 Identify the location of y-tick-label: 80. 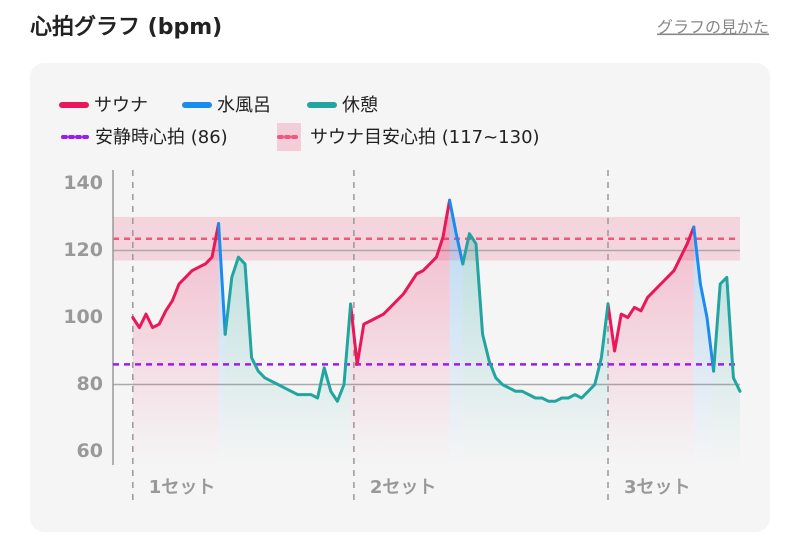
(90, 384).